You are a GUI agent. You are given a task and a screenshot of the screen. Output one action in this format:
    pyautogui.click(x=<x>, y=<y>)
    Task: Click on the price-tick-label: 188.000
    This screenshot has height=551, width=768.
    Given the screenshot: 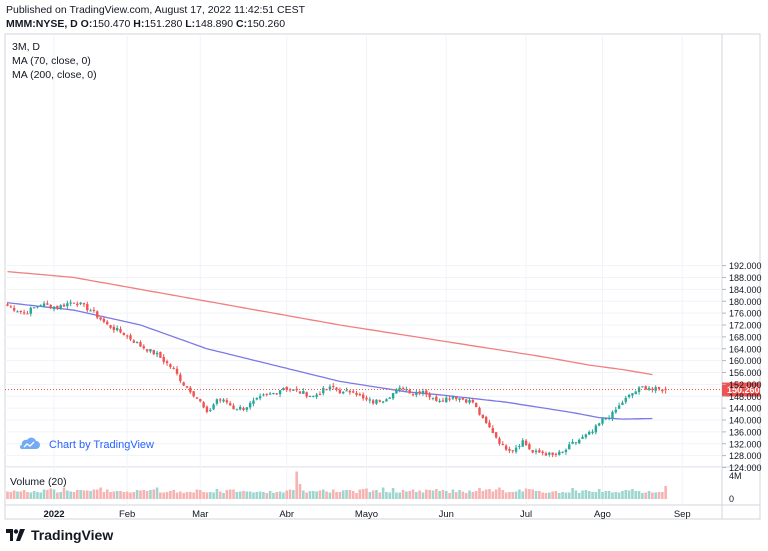 What is the action you would take?
    pyautogui.click(x=745, y=278)
    